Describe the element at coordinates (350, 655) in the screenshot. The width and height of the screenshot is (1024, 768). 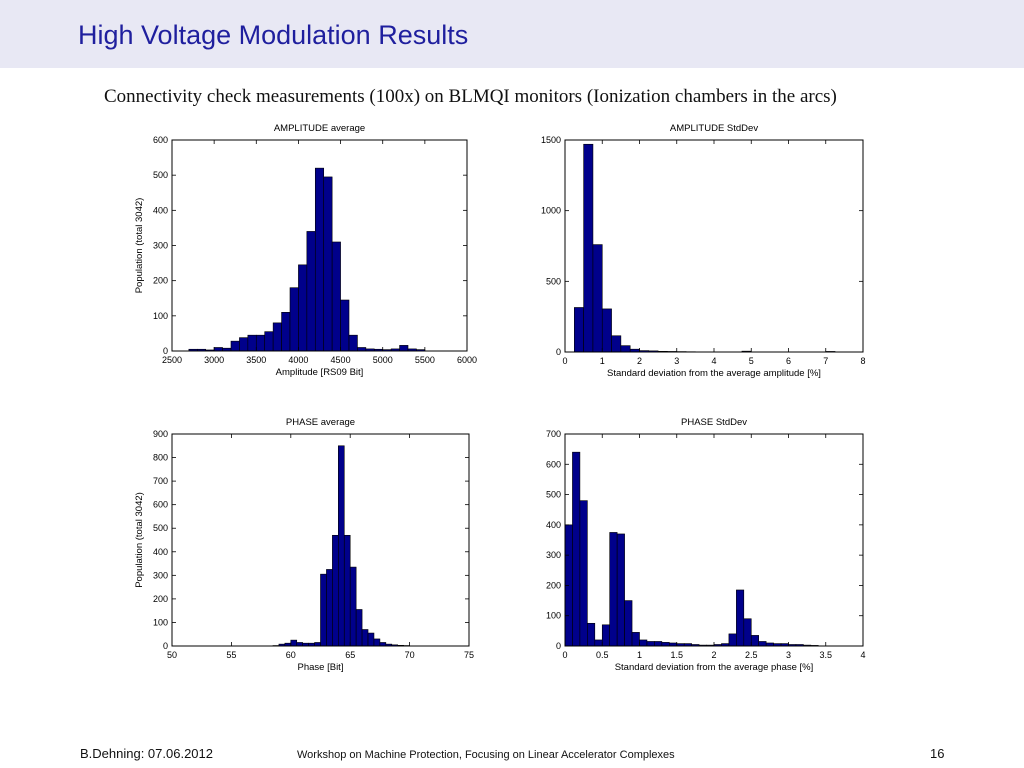
I see `x-tick-label: 65` at that location.